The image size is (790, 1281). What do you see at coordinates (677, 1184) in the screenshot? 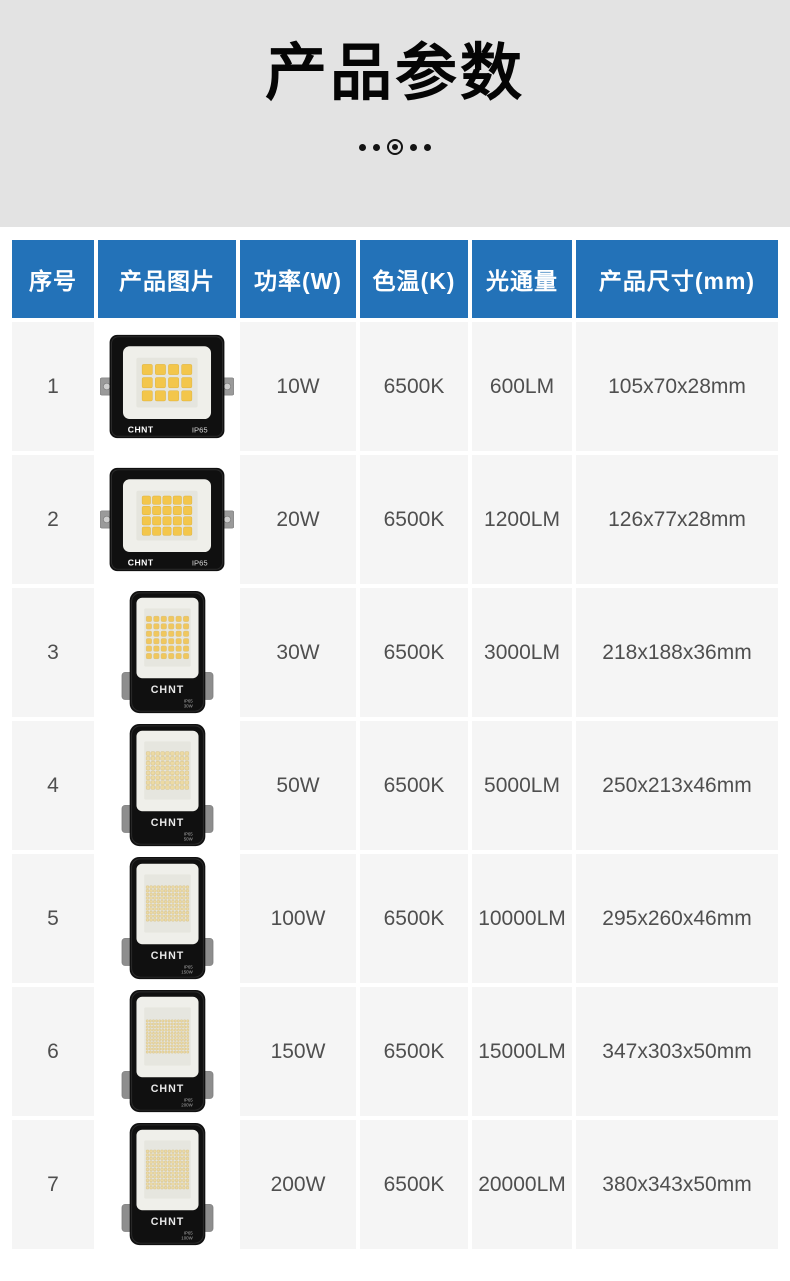
I see `cell-dimensions: 380x343x50mm` at bounding box center [677, 1184].